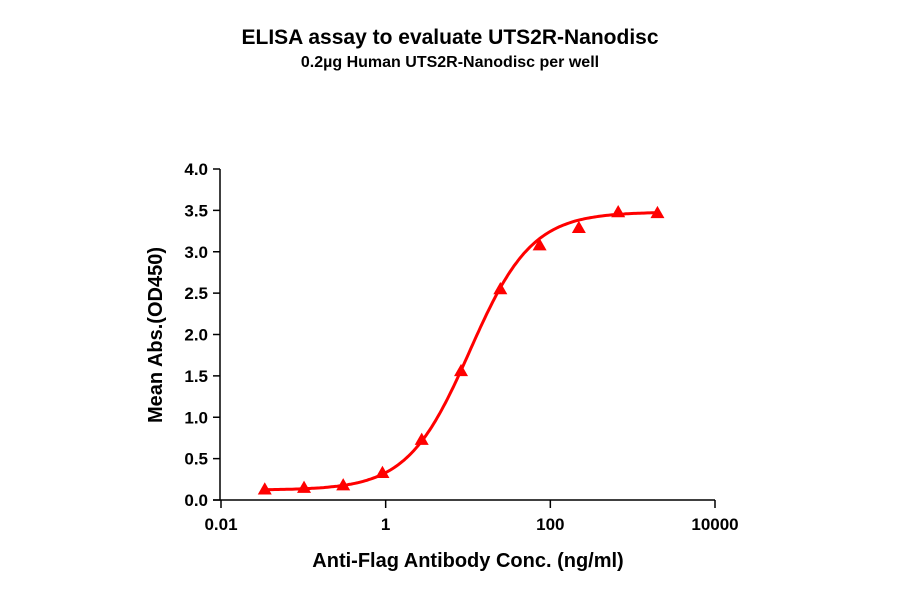 The width and height of the screenshot is (900, 594). I want to click on y-tick-label: 4.0, so click(196, 169).